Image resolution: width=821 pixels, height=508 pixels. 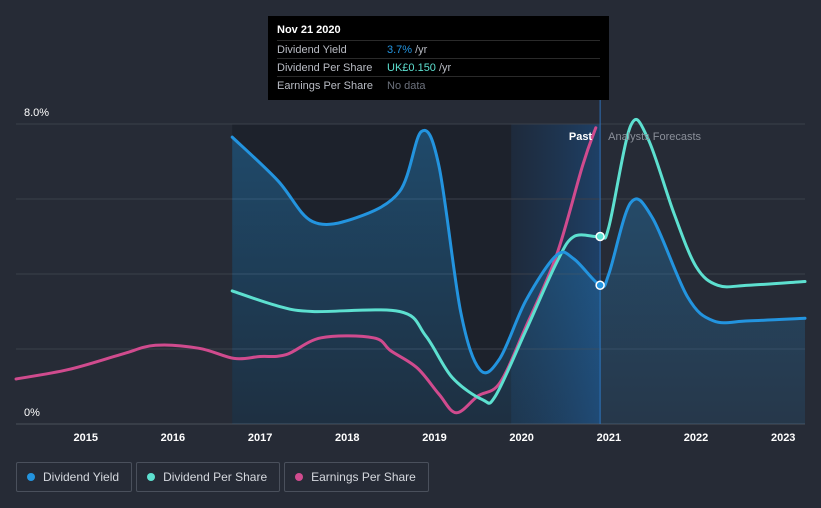 What do you see at coordinates (600, 236) in the screenshot?
I see `dividend-per-share-marker` at bounding box center [600, 236].